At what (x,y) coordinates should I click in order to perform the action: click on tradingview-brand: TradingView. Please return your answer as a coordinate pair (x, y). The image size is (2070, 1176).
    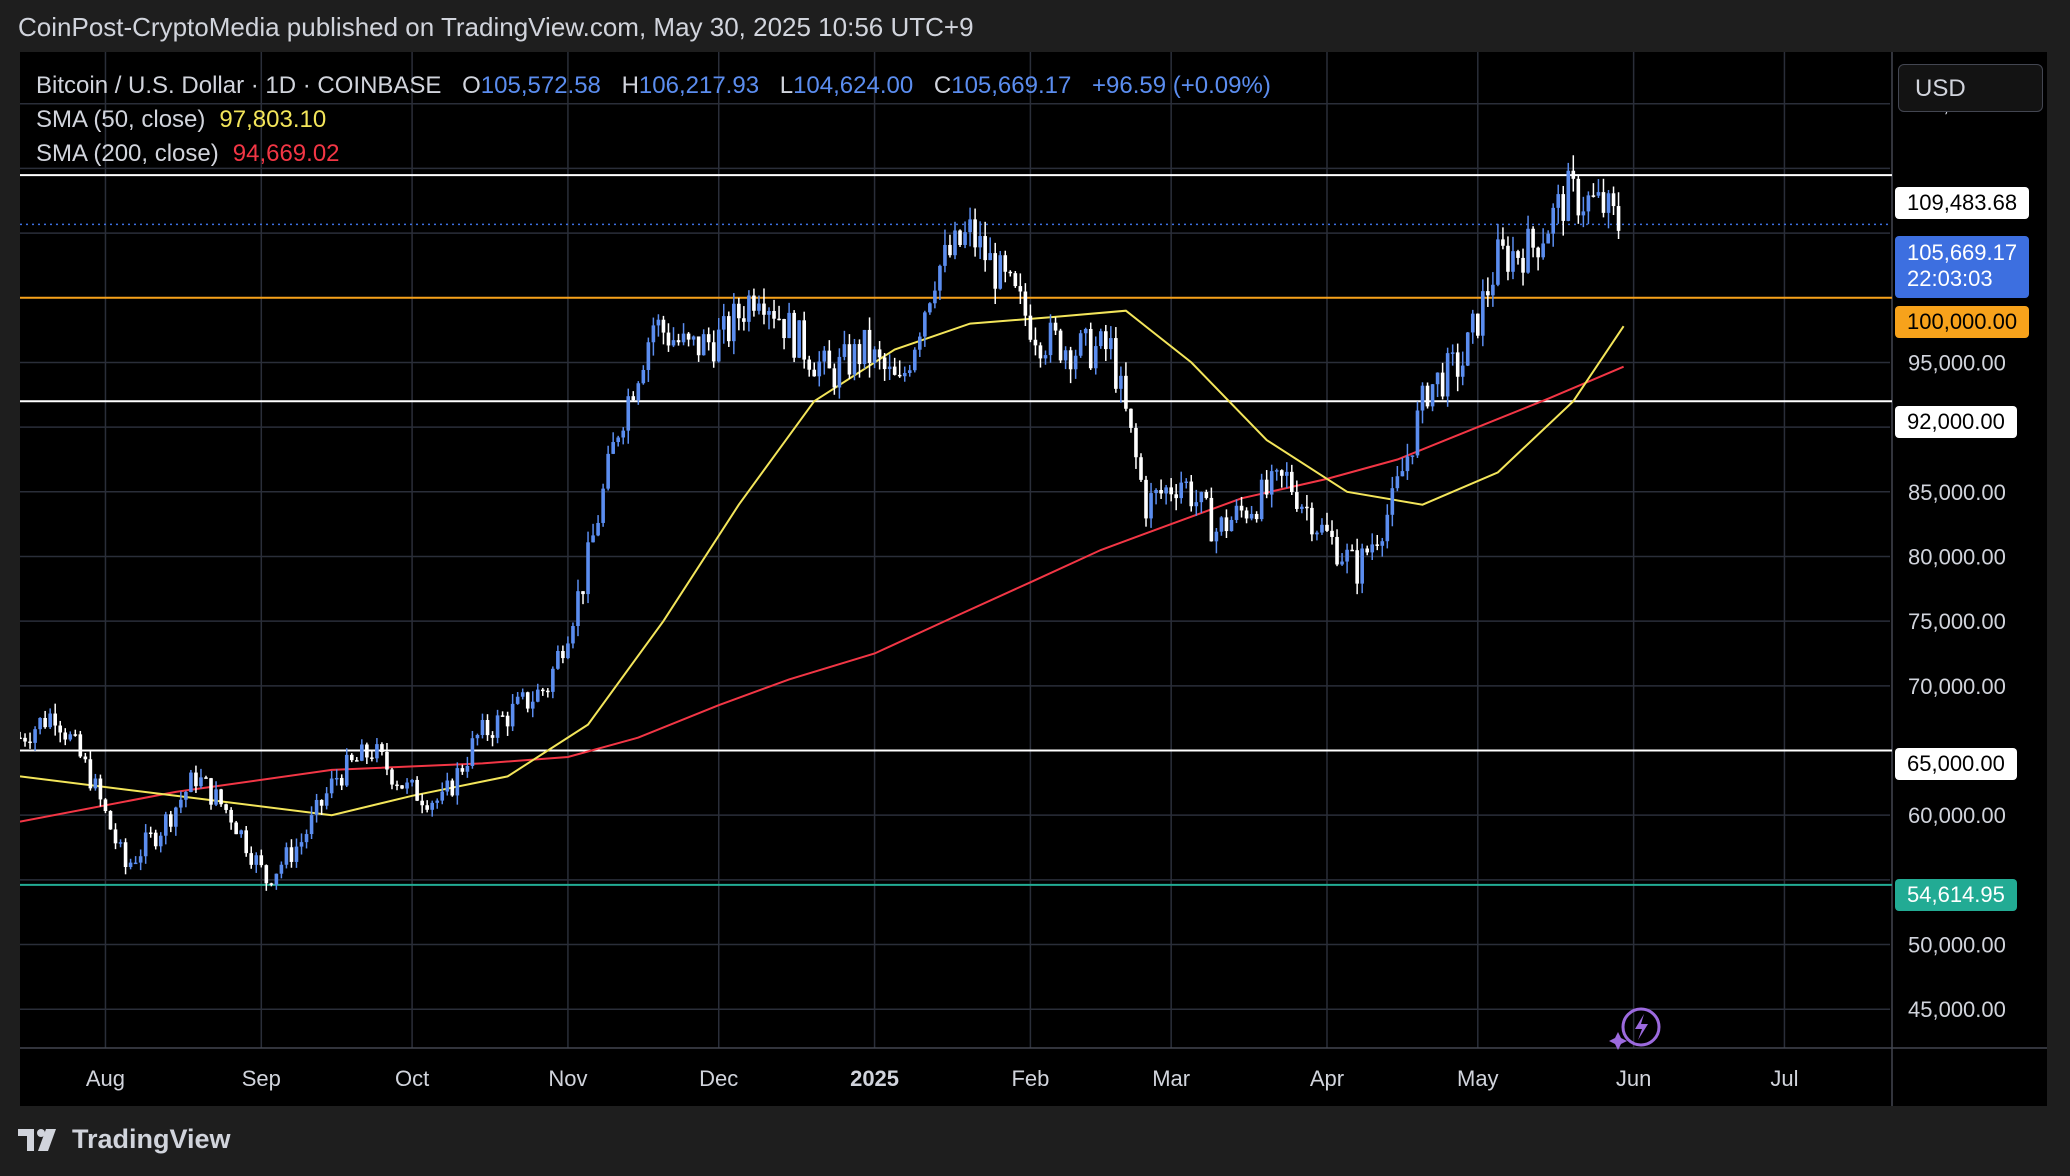
    Looking at the image, I should click on (151, 1139).